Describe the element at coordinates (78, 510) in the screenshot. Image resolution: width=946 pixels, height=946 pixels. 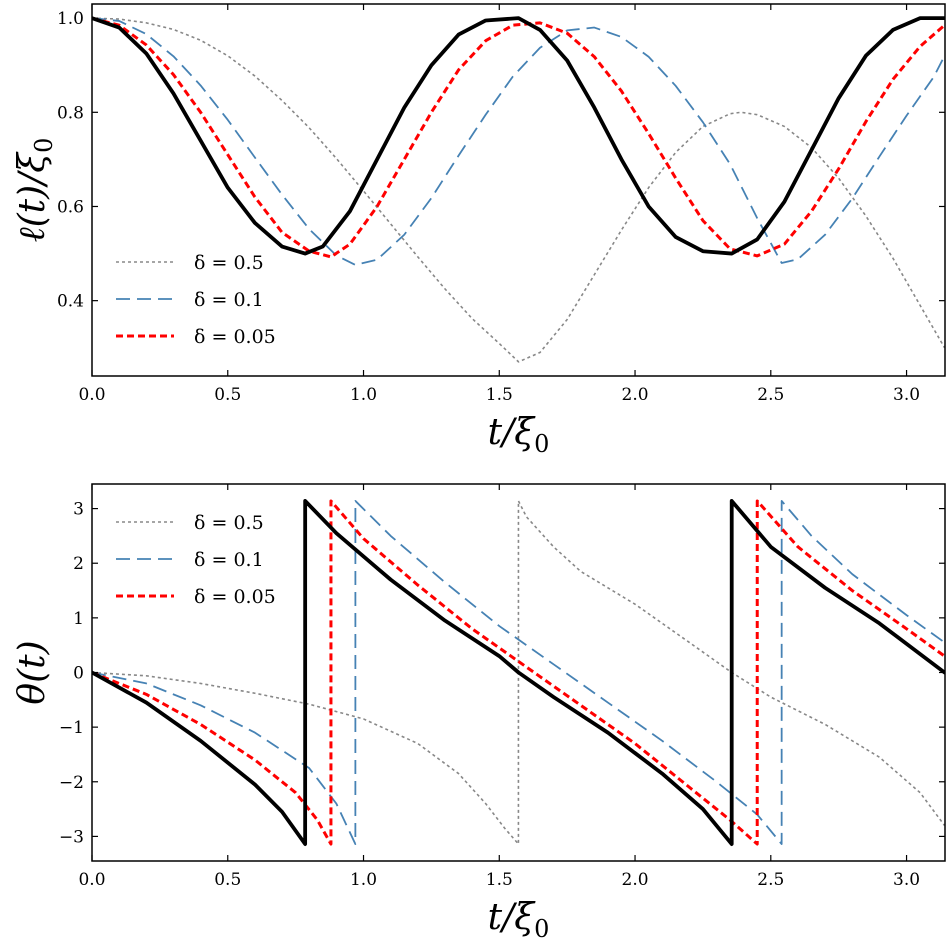
I see `y-tick-label: 3` at that location.